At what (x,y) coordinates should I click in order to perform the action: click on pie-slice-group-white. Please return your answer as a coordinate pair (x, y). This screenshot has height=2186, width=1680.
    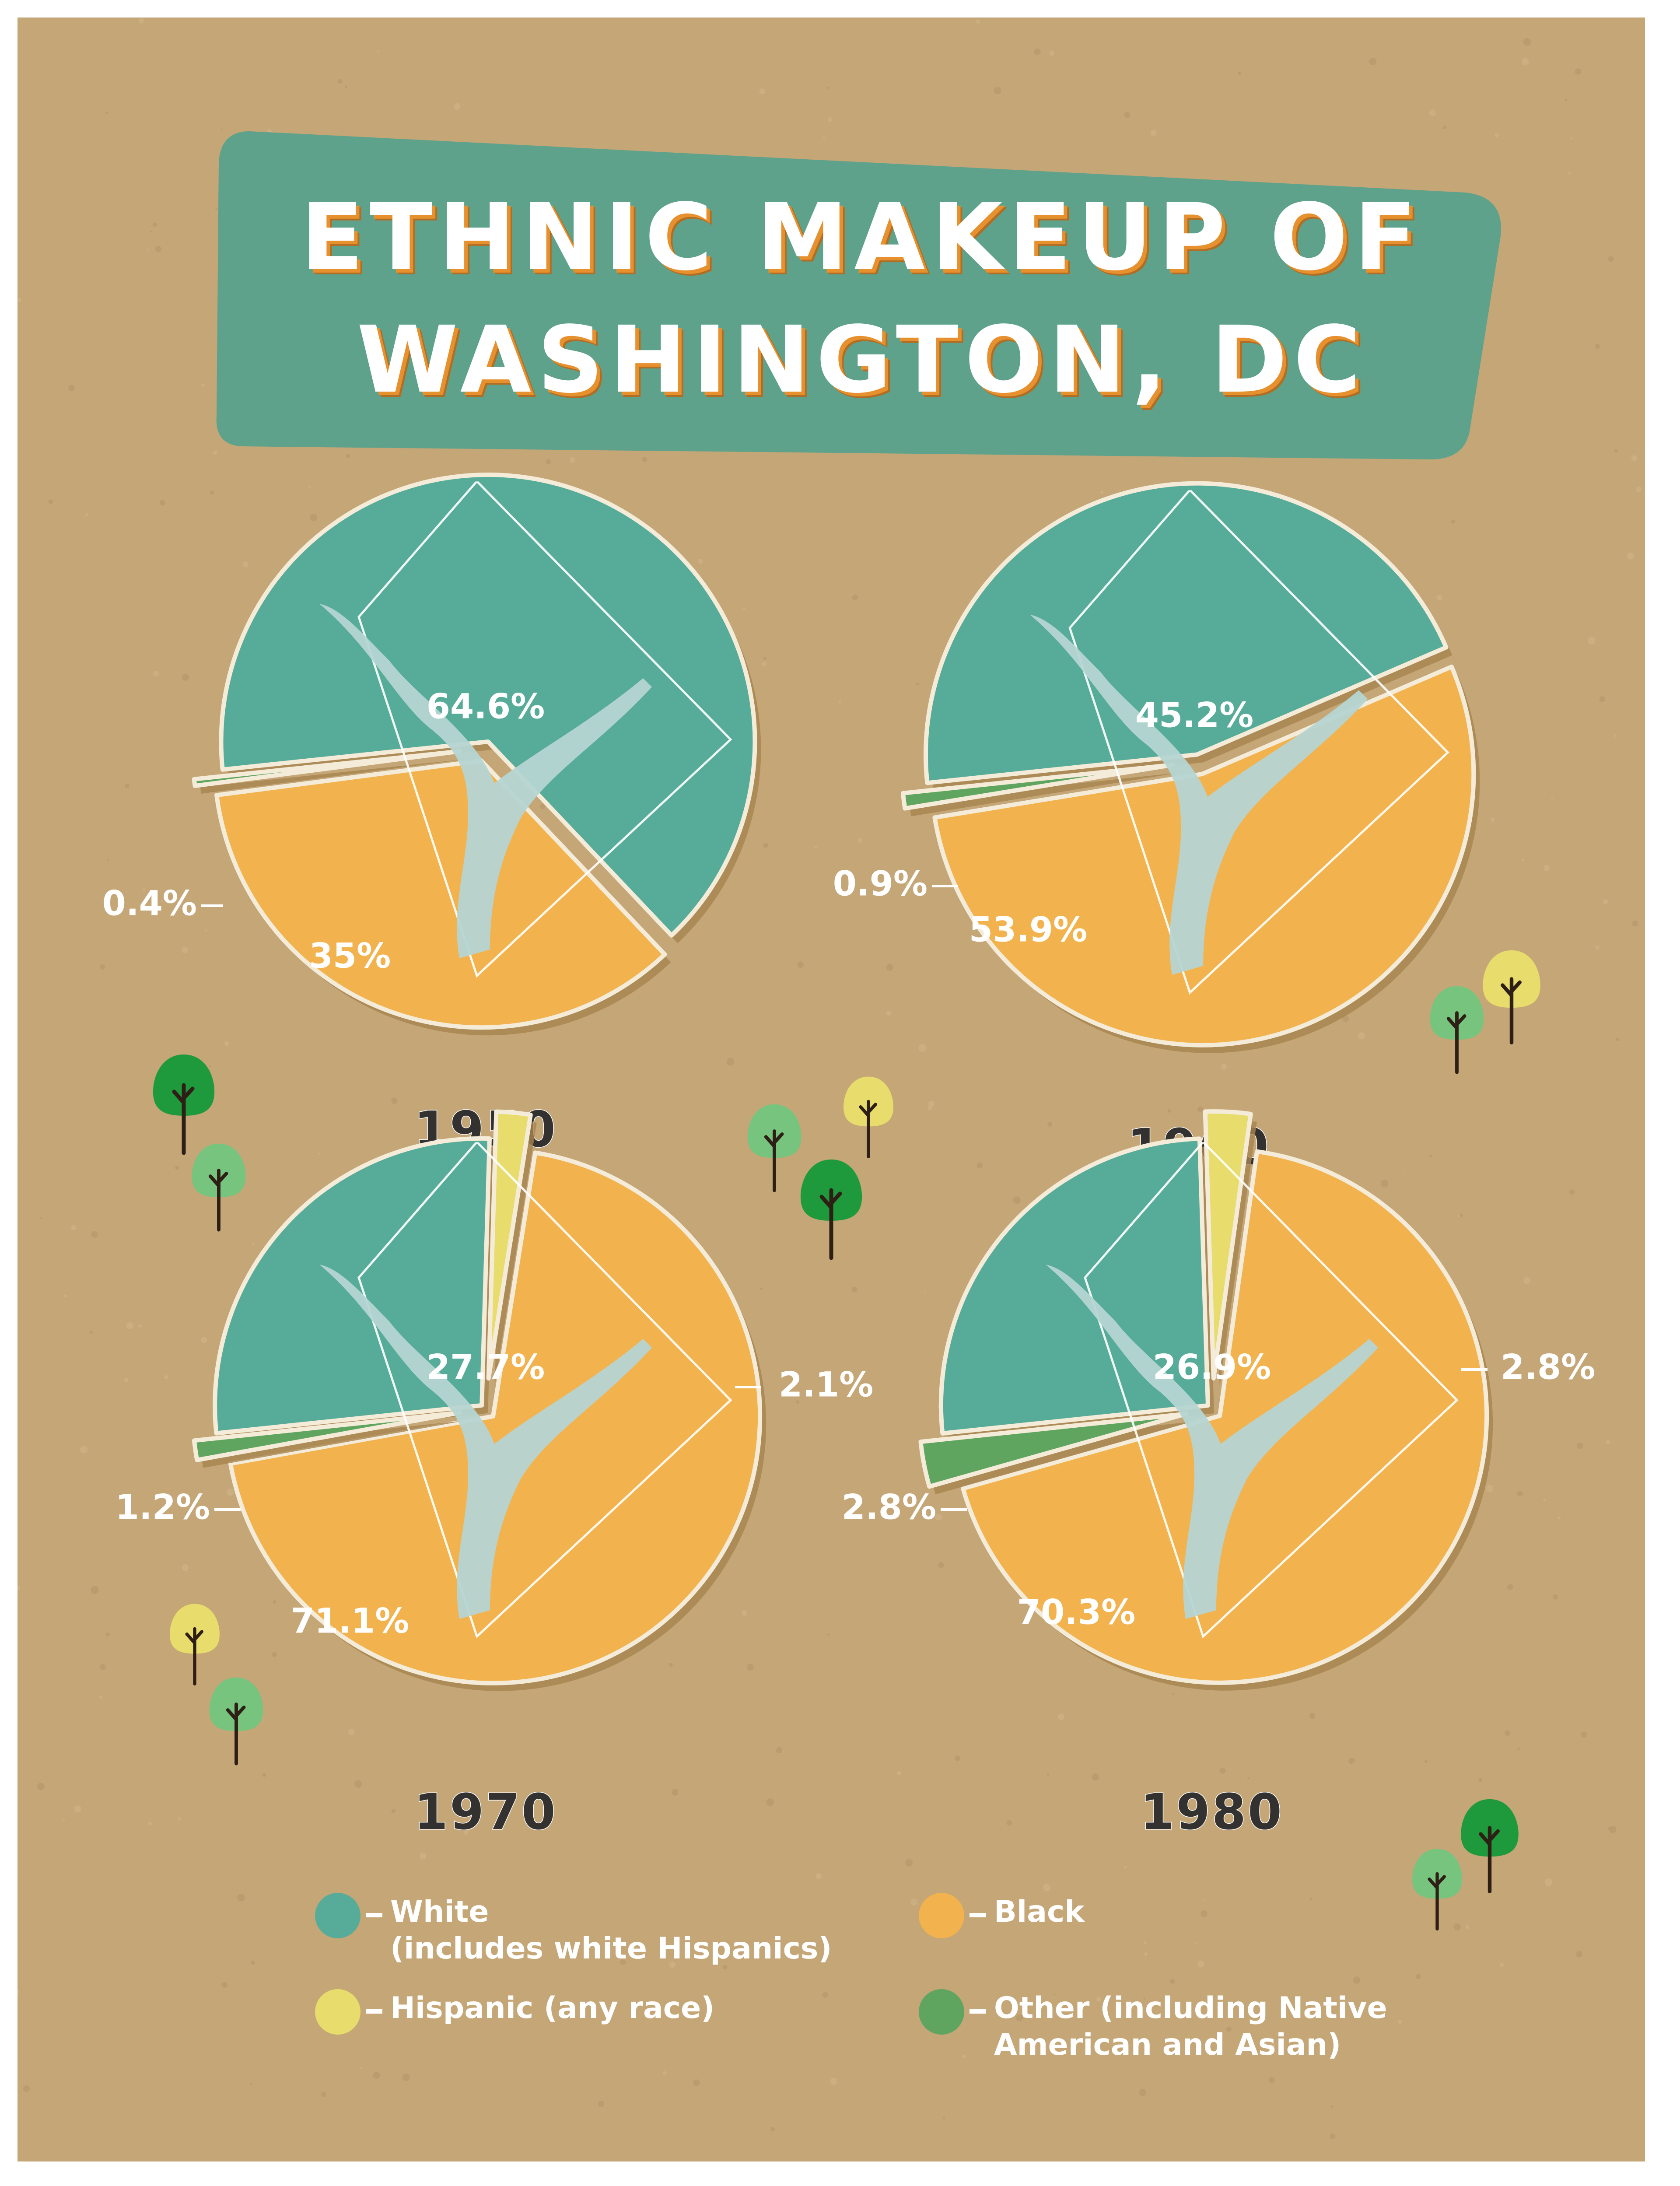
    Looking at the image, I should click on (490, 707).